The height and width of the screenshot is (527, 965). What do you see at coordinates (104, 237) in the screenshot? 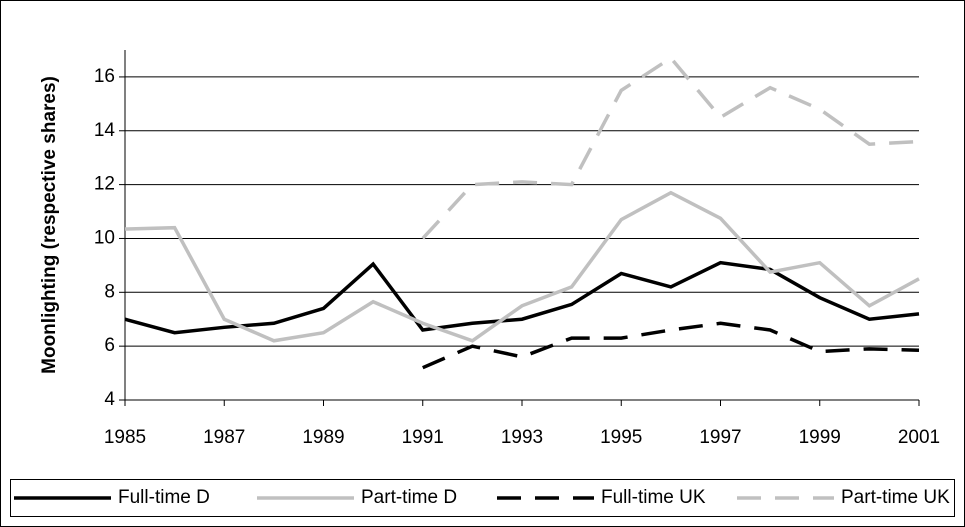
I see `y-tick-label: 10` at bounding box center [104, 237].